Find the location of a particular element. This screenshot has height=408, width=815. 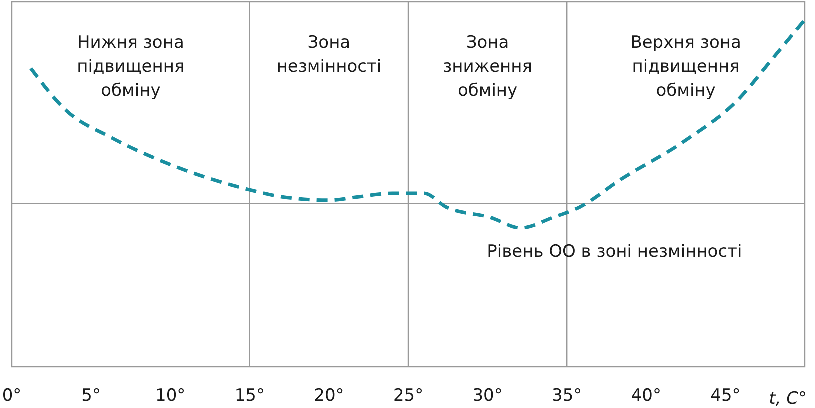

x-tick-label: 45° is located at coordinates (725, 396).